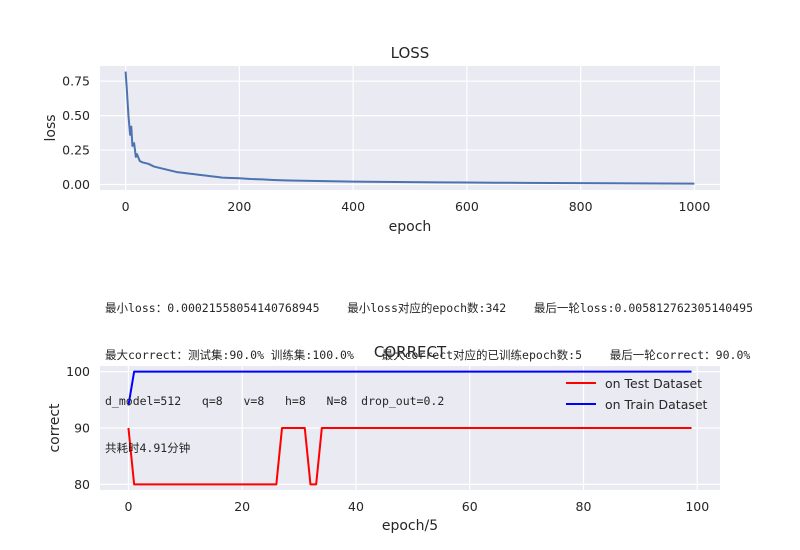 The image size is (800, 550). What do you see at coordinates (55, 428) in the screenshot?
I see `correct-ylabel: correct` at bounding box center [55, 428].